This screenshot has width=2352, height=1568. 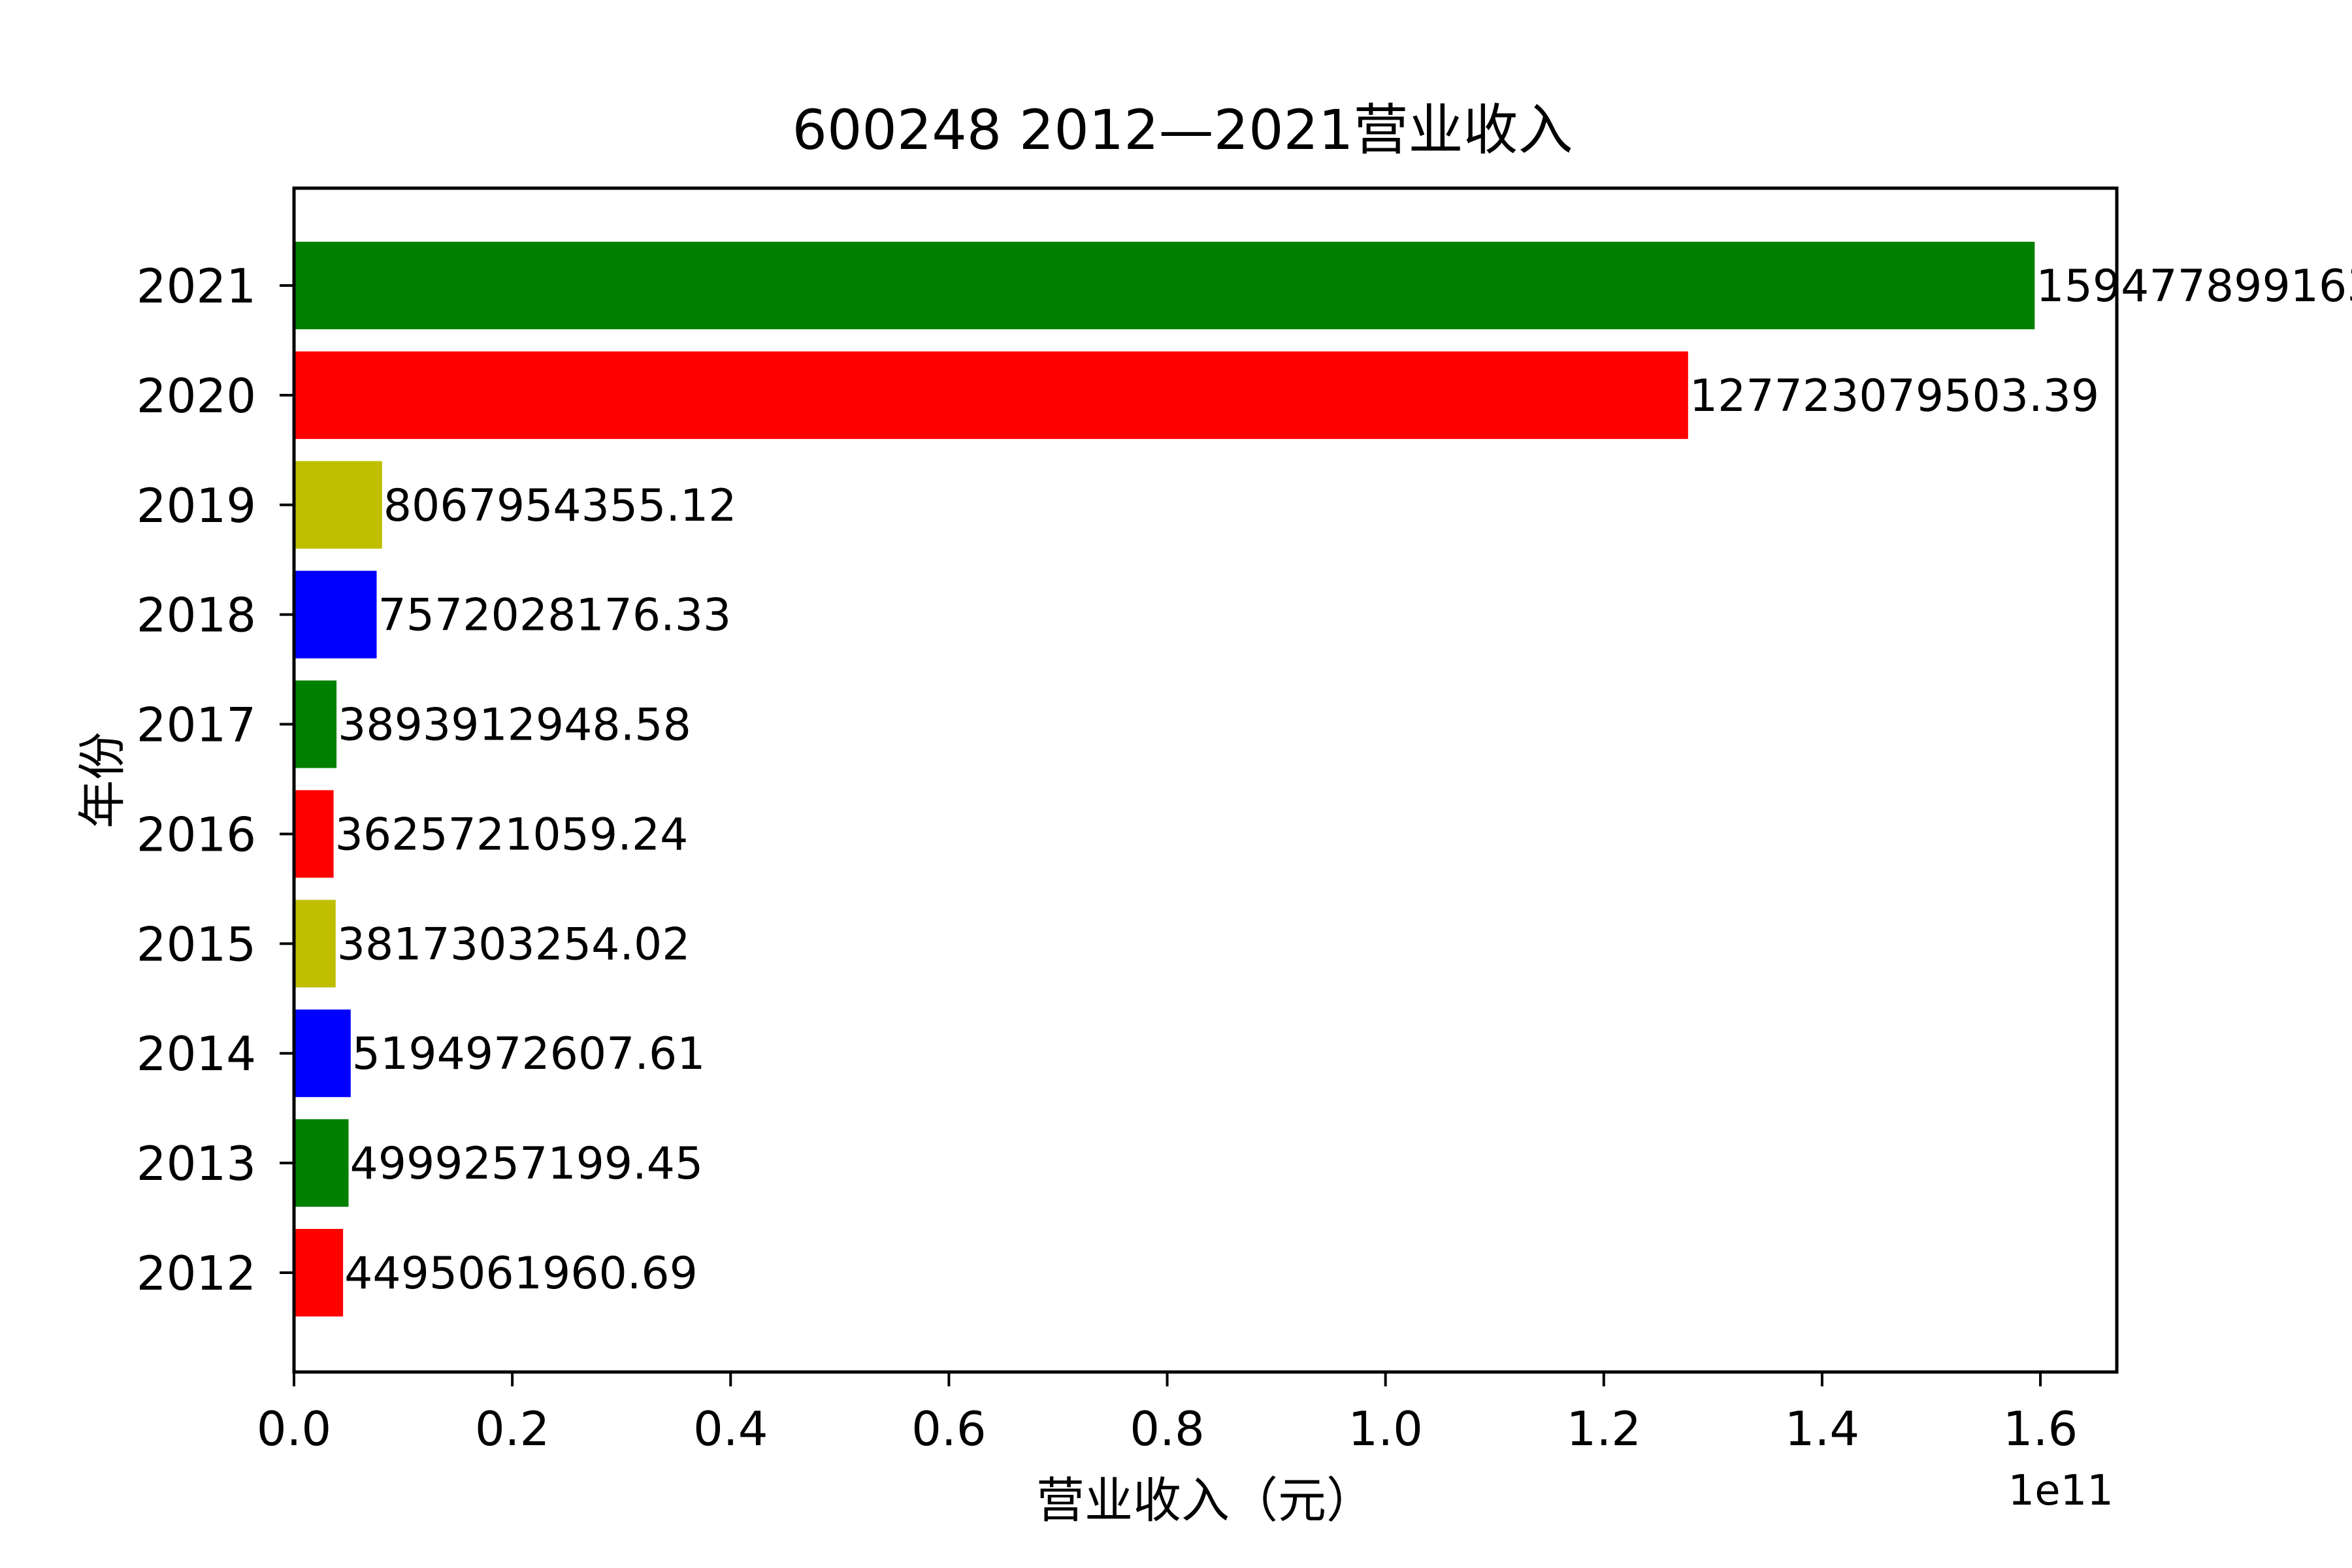 I want to click on chart-title: 600248 2012—2021营业收入, so click(x=1182, y=130).